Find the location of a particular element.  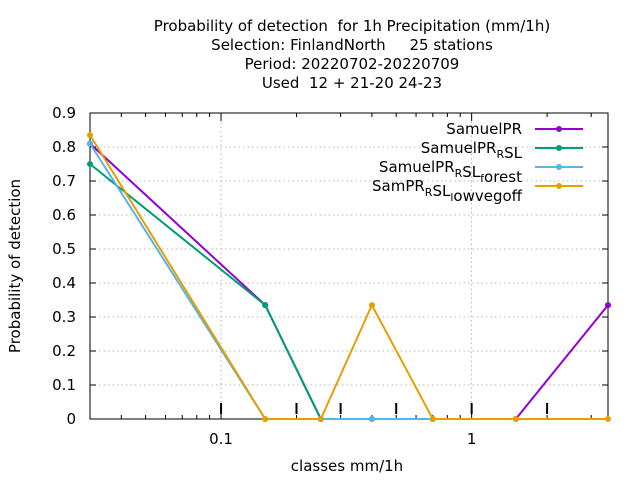

y-tick-label: 0 is located at coordinates (71, 419).